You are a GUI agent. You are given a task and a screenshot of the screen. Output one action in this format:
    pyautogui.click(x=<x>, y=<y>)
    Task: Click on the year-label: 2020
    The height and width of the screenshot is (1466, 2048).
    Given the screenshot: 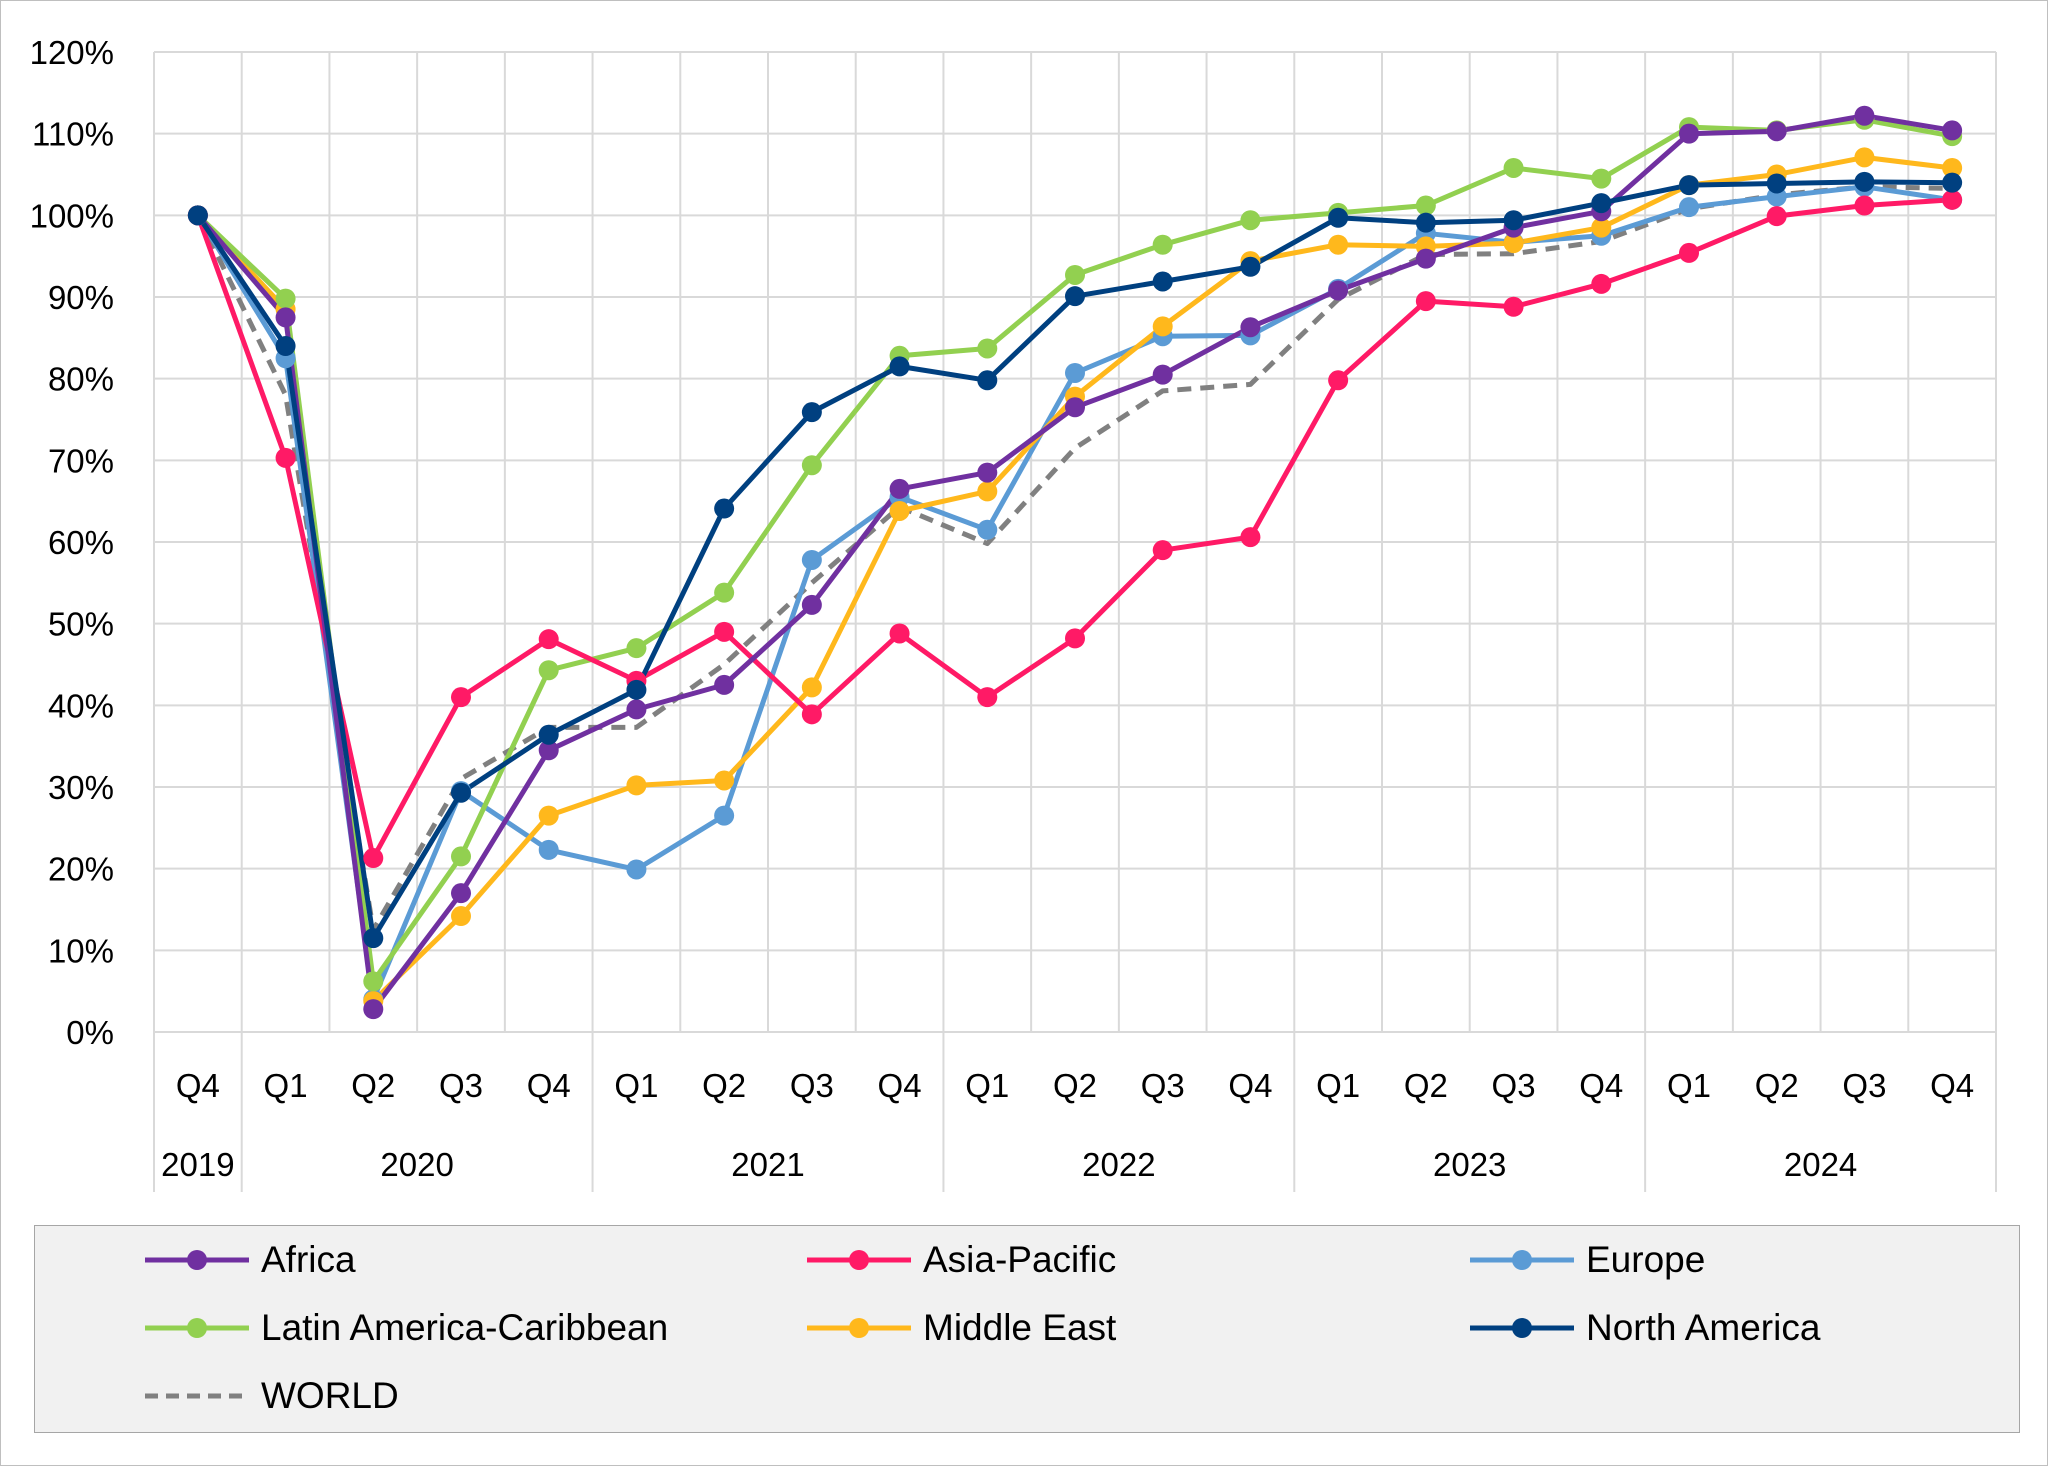 What is the action you would take?
    pyautogui.click(x=416, y=1164)
    